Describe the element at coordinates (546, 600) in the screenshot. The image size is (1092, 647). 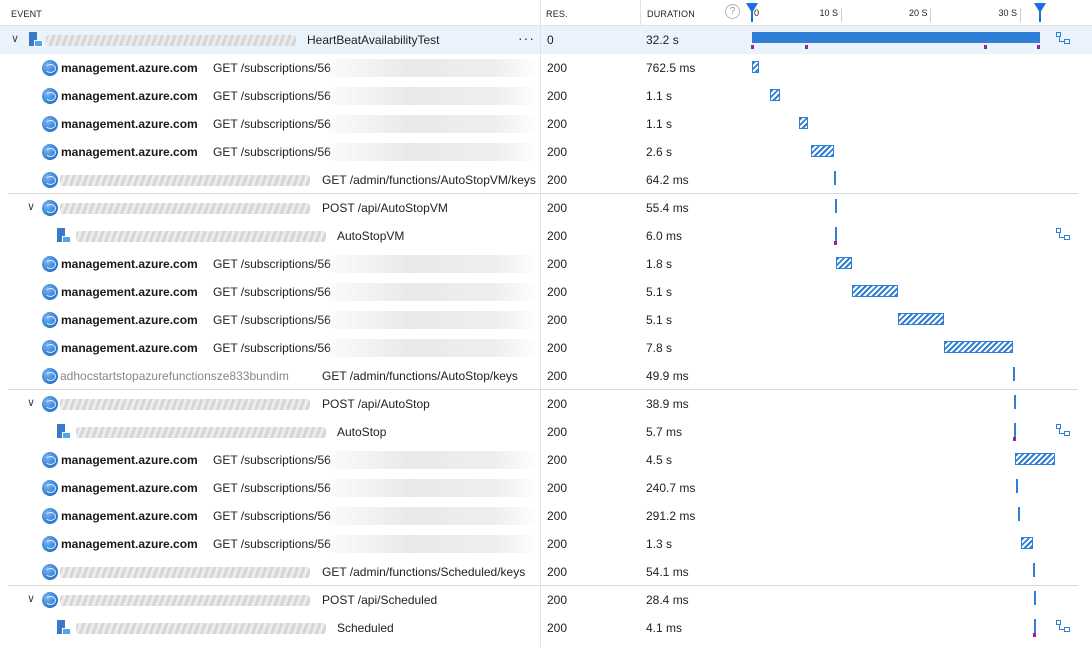
I see `event-row: ∨ POST /api/Scheduled 200 28.4 ms` at that location.